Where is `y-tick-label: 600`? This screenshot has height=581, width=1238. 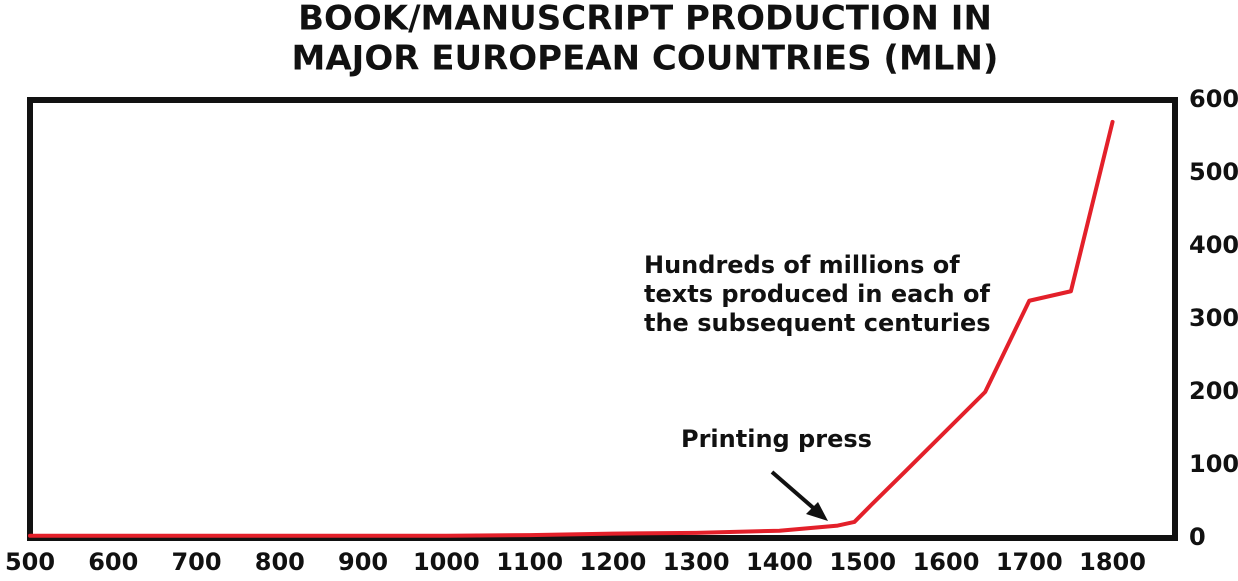 y-tick-label: 600 is located at coordinates (1213, 99).